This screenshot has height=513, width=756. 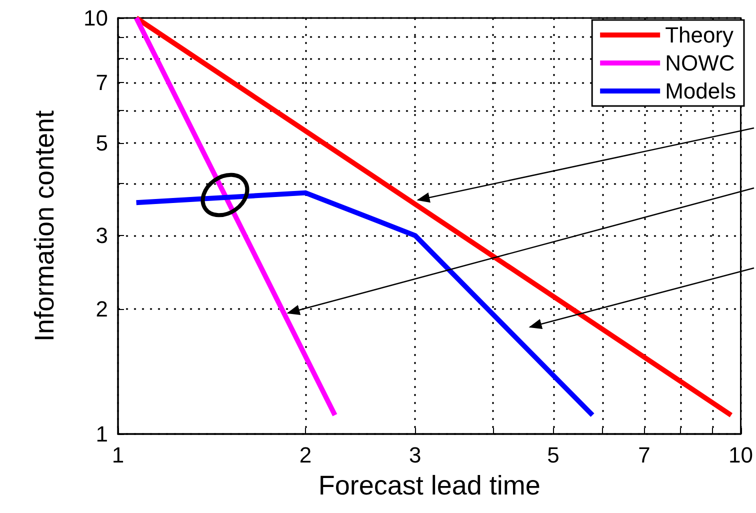 I want to click on x-axis-title: Forecast lead time, so click(x=429, y=485).